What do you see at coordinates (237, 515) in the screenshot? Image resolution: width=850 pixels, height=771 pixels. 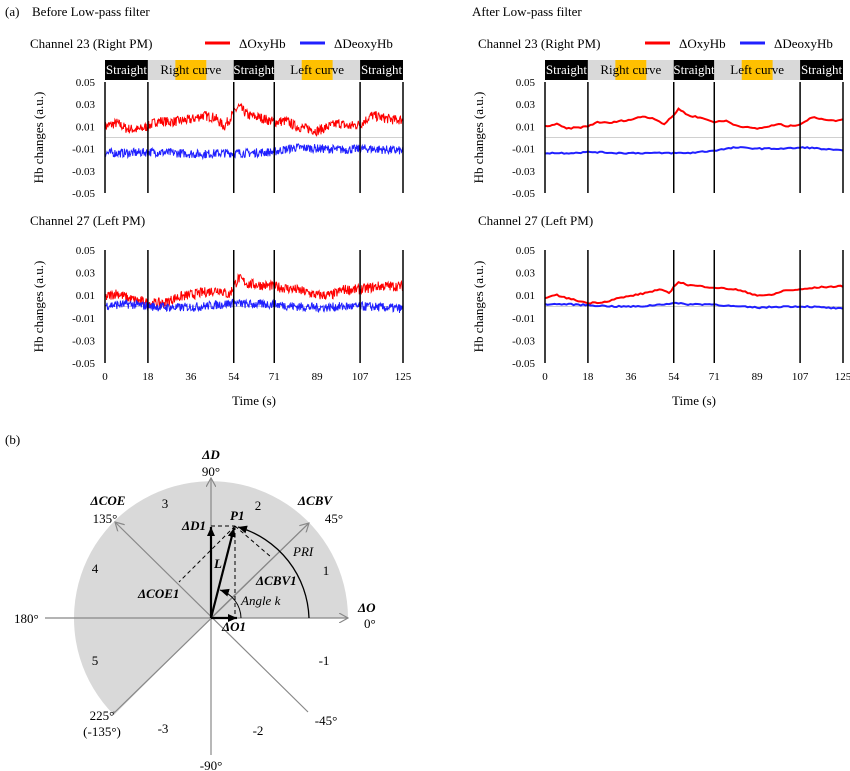 I see `label-p1: P1` at bounding box center [237, 515].